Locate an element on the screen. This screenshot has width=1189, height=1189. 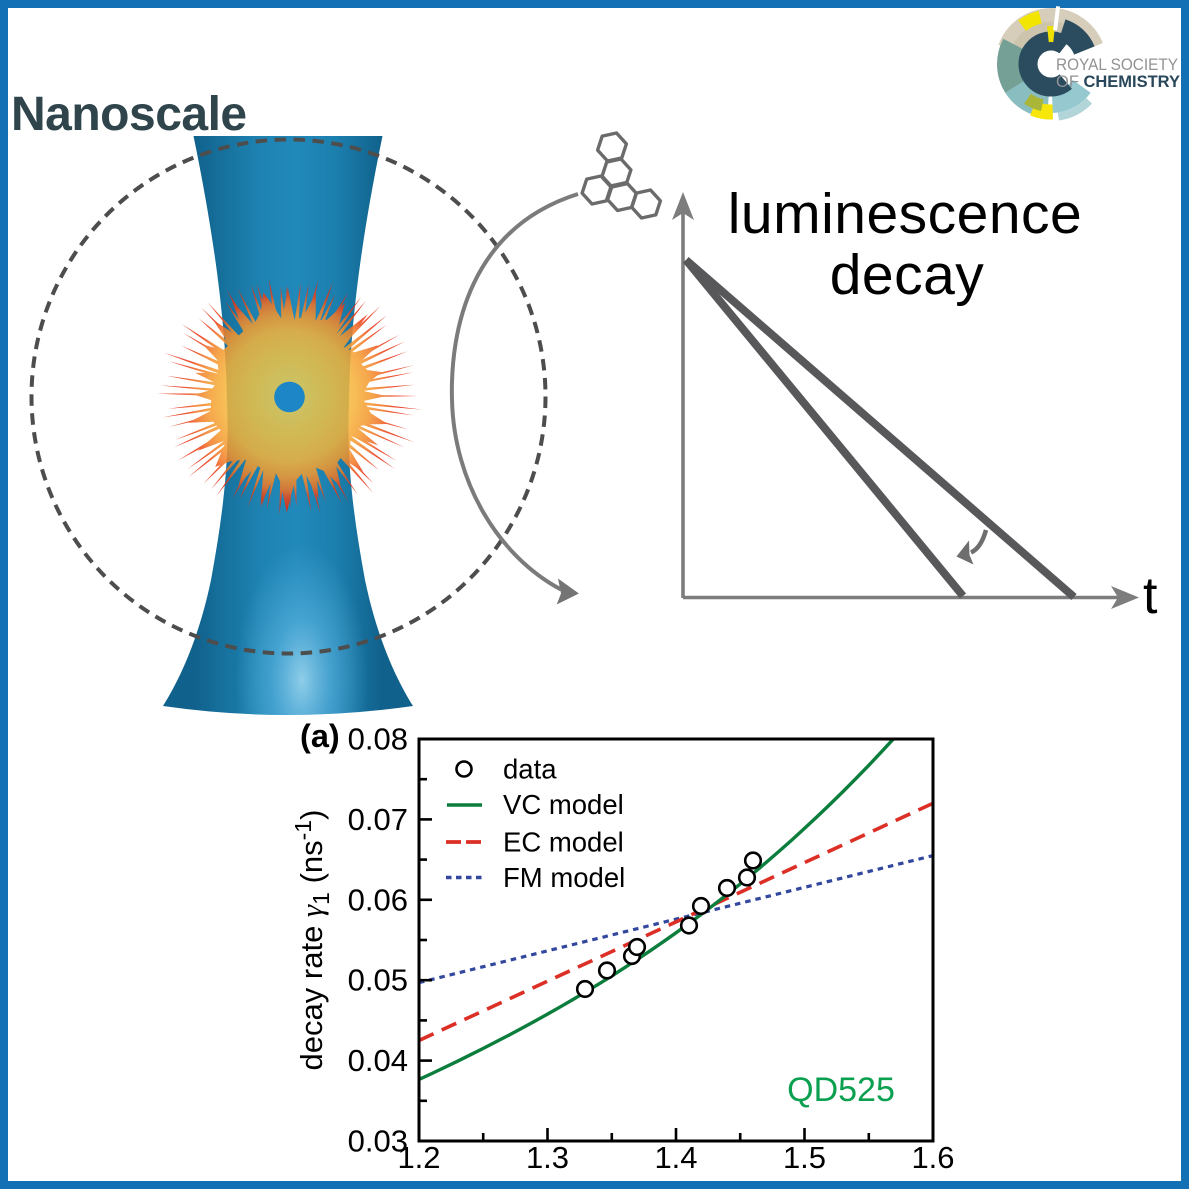
svg-text: 0.08 is located at coordinates (378, 739).